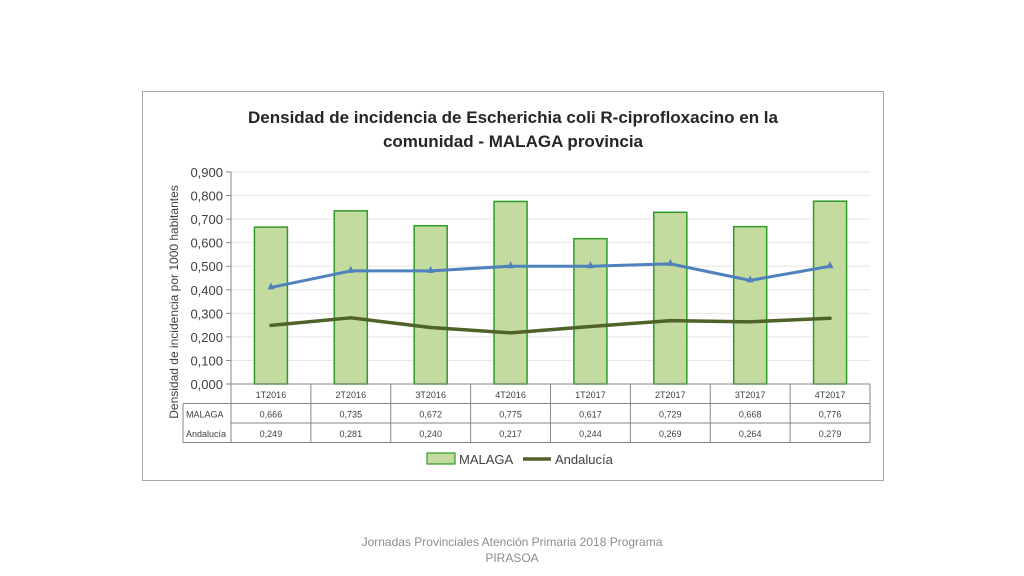 The width and height of the screenshot is (1024, 576). What do you see at coordinates (510, 434) in the screenshot?
I see `data-label: 0,217` at bounding box center [510, 434].